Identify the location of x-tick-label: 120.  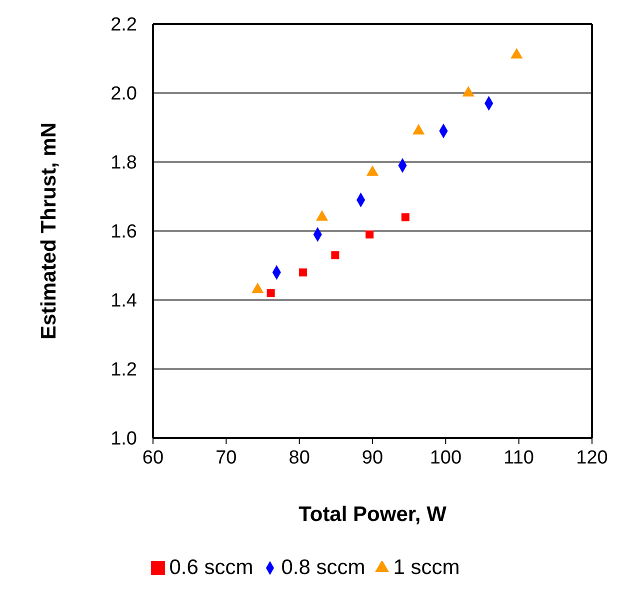
(592, 457).